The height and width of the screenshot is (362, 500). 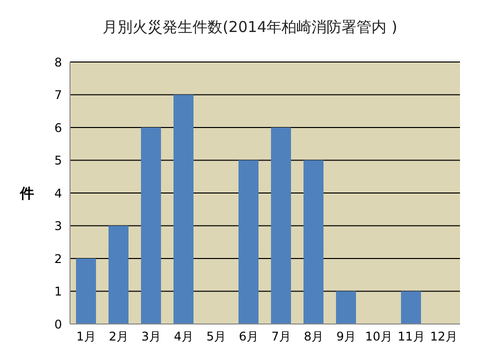 What do you see at coordinates (58, 291) in the screenshot?
I see `y-tick-label: 1` at bounding box center [58, 291].